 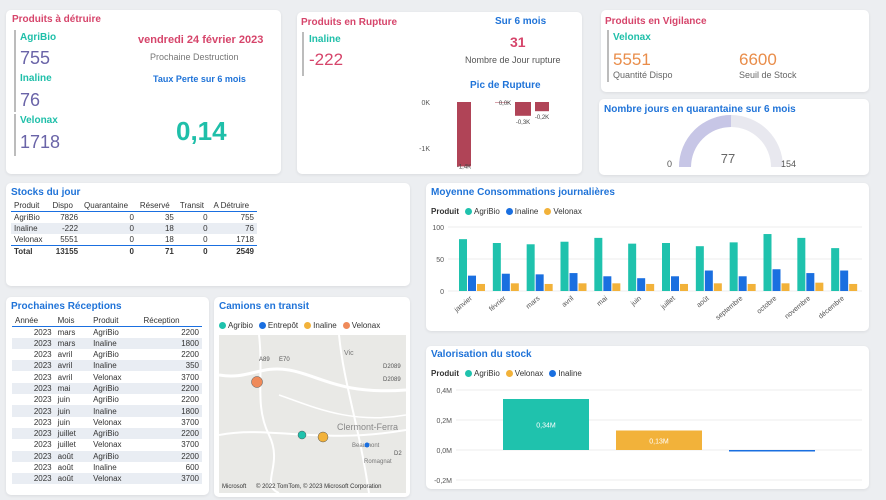 I want to click on inaline-marker, so click(x=323, y=437).